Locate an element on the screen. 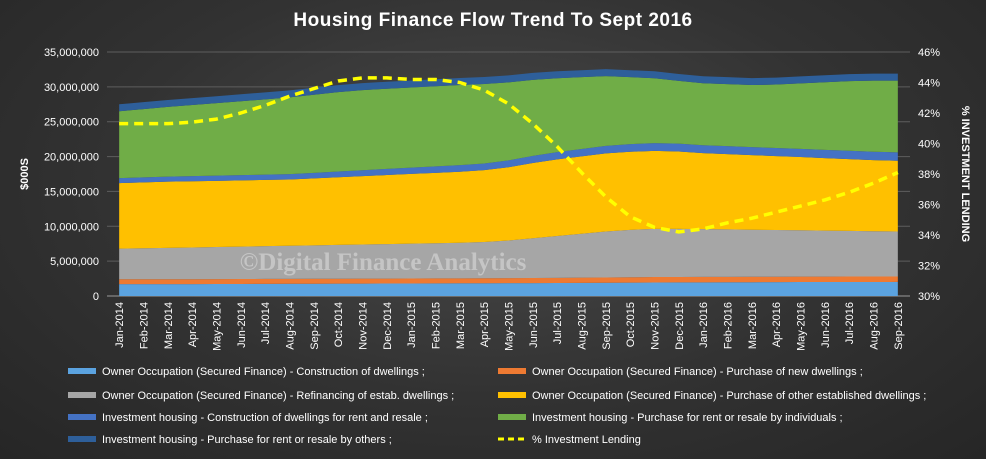 This screenshot has width=986, height=459. x-tick-label: Dec-2014 is located at coordinates (388, 326).